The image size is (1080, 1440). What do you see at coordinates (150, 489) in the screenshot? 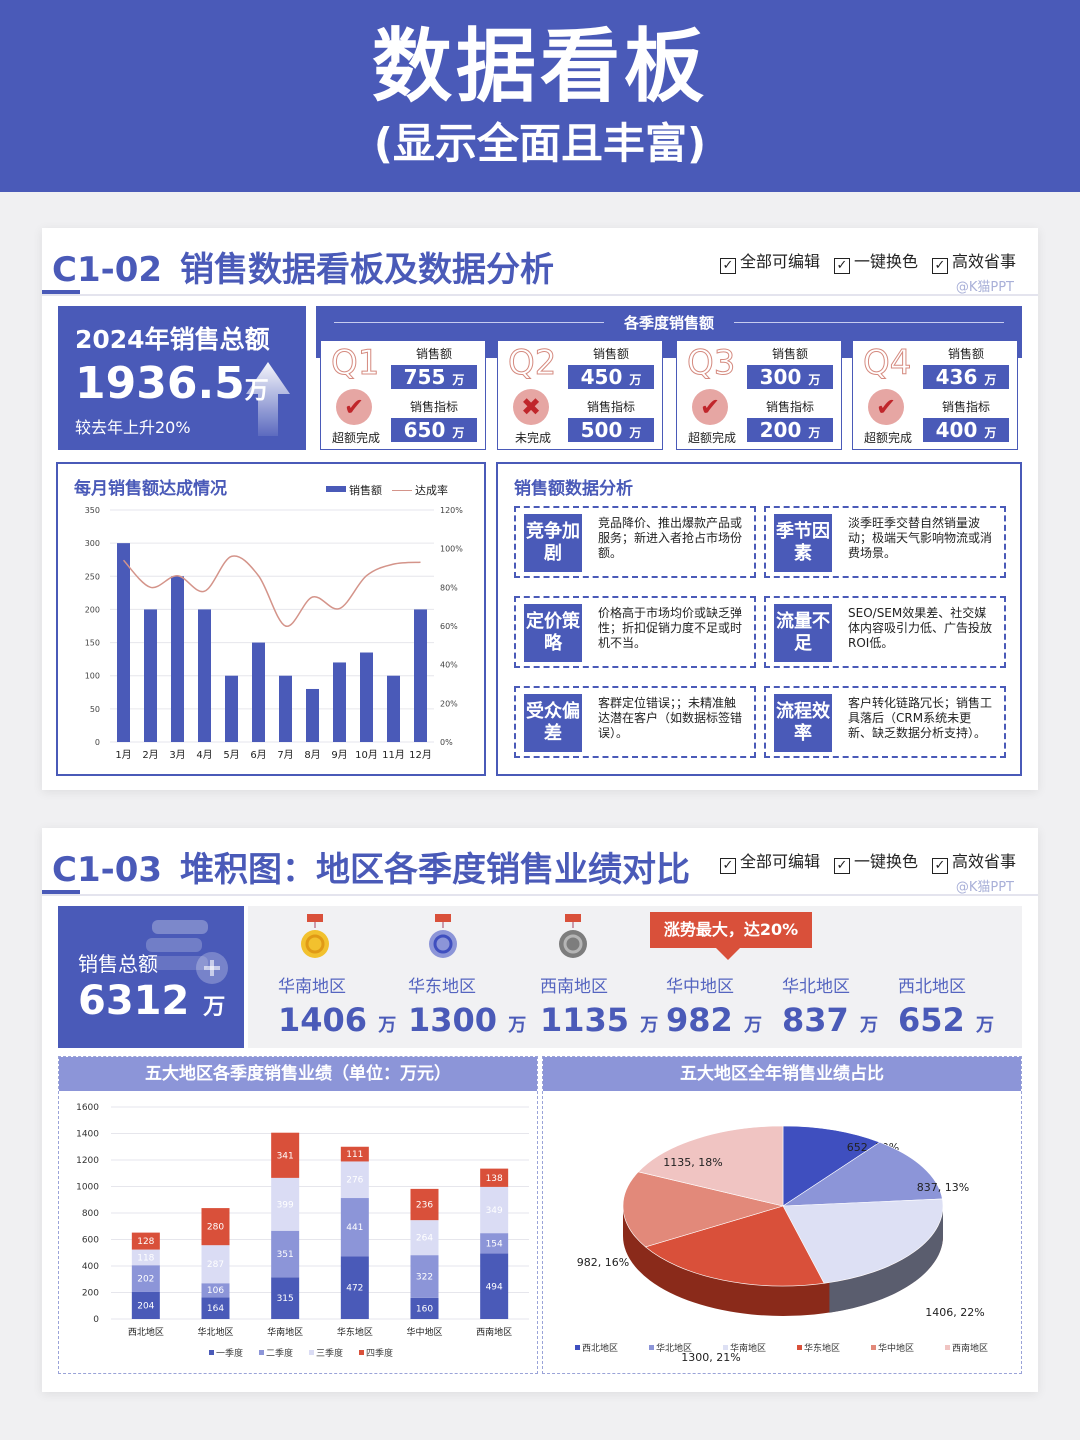
I see `monthly-chart-title: 每月销售额达成情况` at bounding box center [150, 489].